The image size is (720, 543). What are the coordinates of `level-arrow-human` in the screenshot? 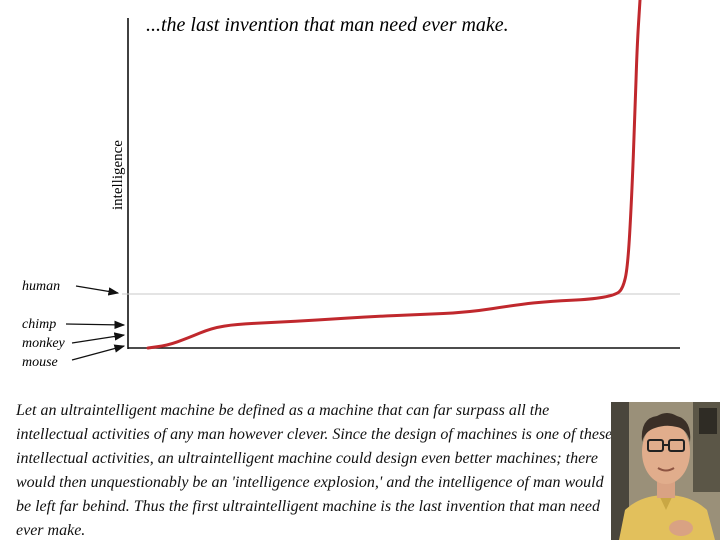 It's located at (97, 290).